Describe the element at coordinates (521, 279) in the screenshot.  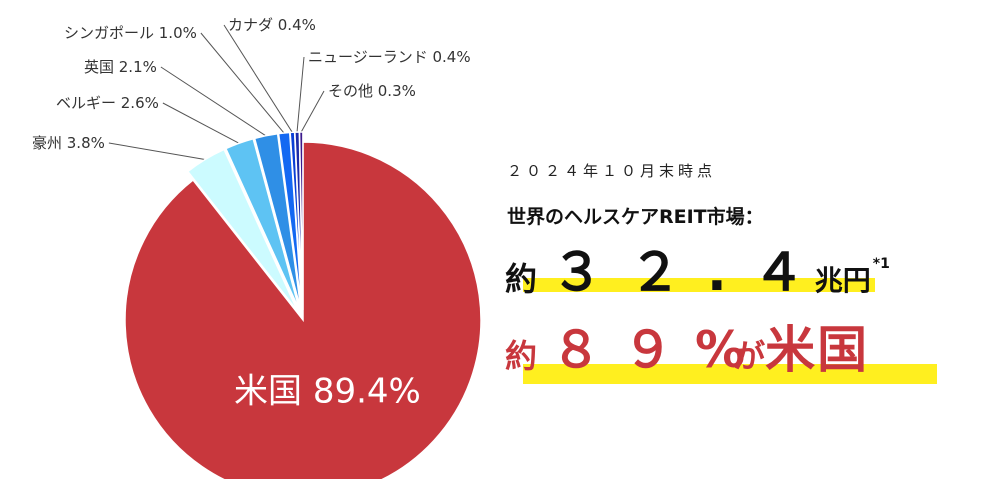
I see `size-prefix: 約` at that location.